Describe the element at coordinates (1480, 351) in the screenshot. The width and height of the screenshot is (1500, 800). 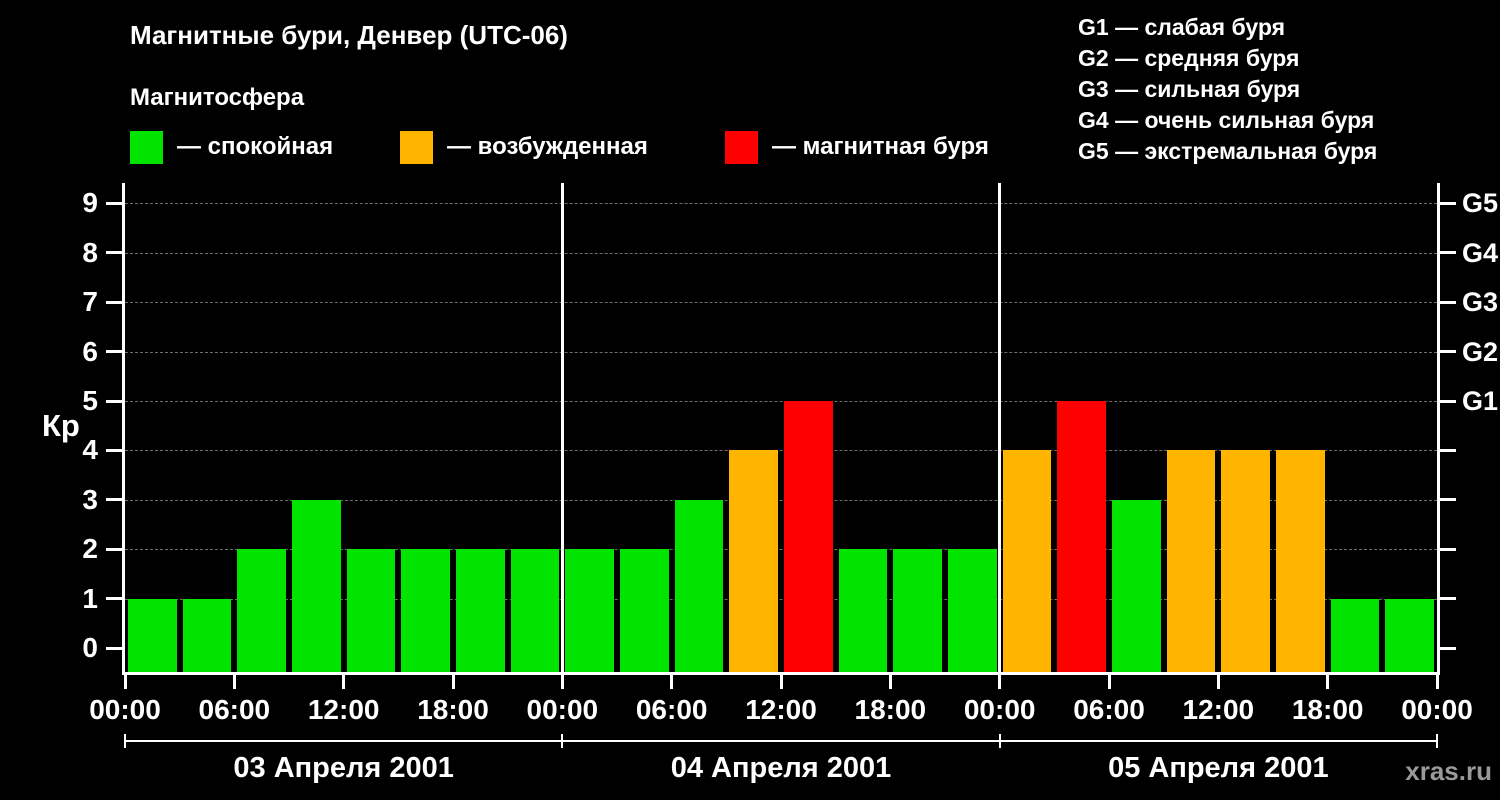
I see `g-axis-label-g2: G2` at that location.